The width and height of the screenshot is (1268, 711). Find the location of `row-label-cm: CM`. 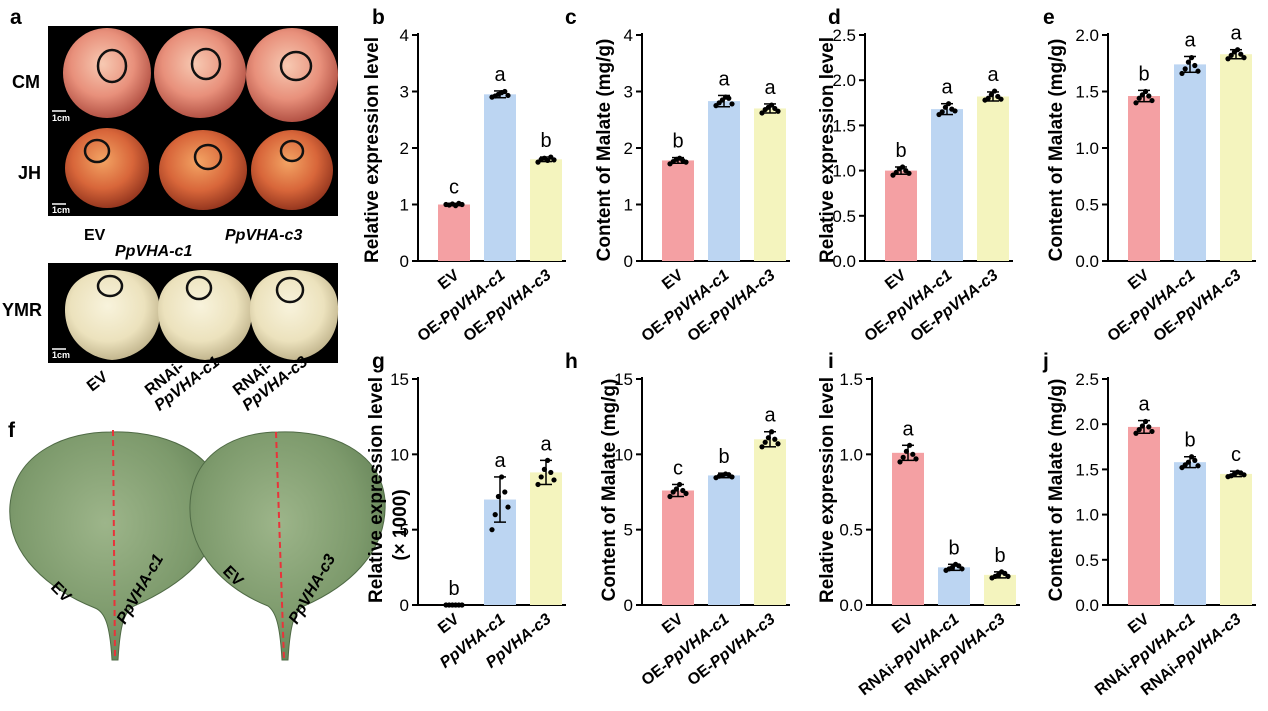

row-label-cm: CM is located at coordinates (26, 82).